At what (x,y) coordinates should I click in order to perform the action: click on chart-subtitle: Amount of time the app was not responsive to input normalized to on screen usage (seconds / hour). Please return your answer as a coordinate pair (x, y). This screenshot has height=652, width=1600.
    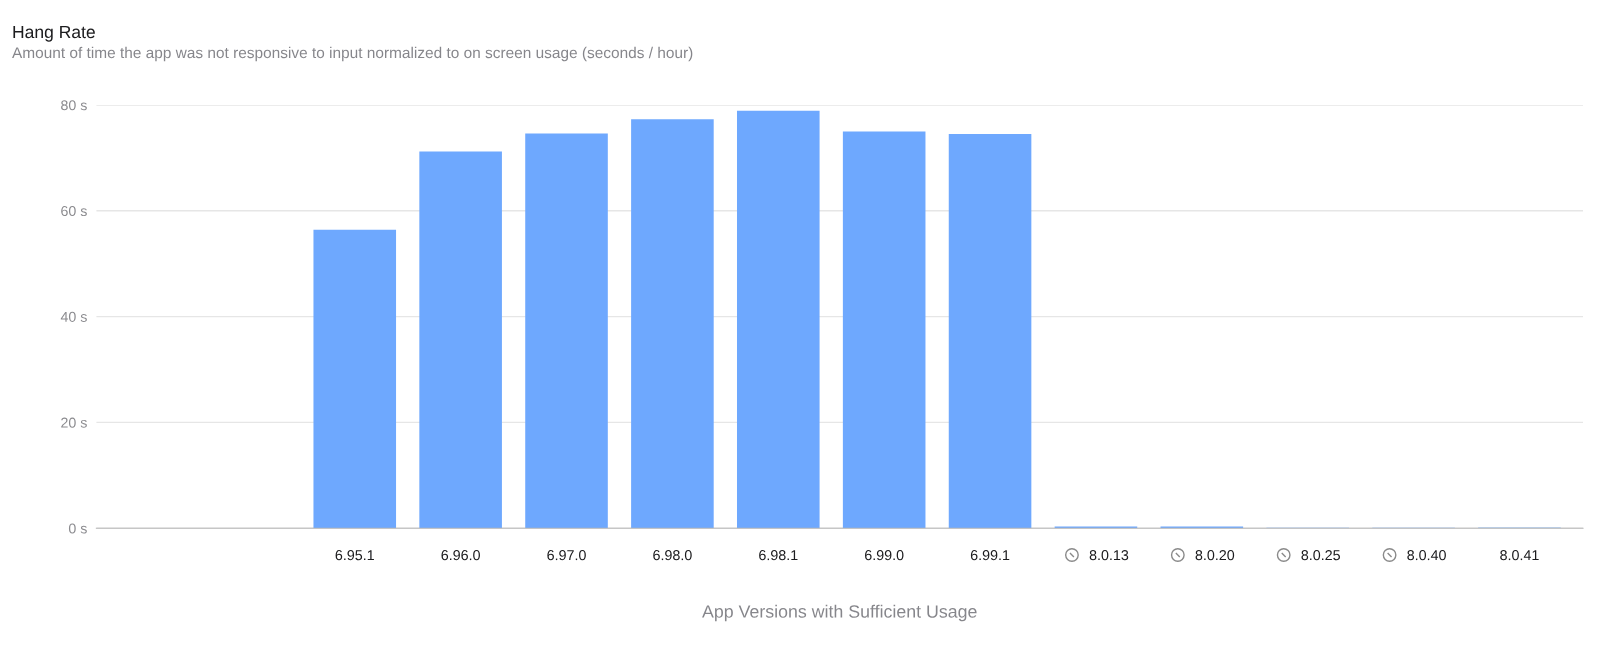
    Looking at the image, I should click on (352, 54).